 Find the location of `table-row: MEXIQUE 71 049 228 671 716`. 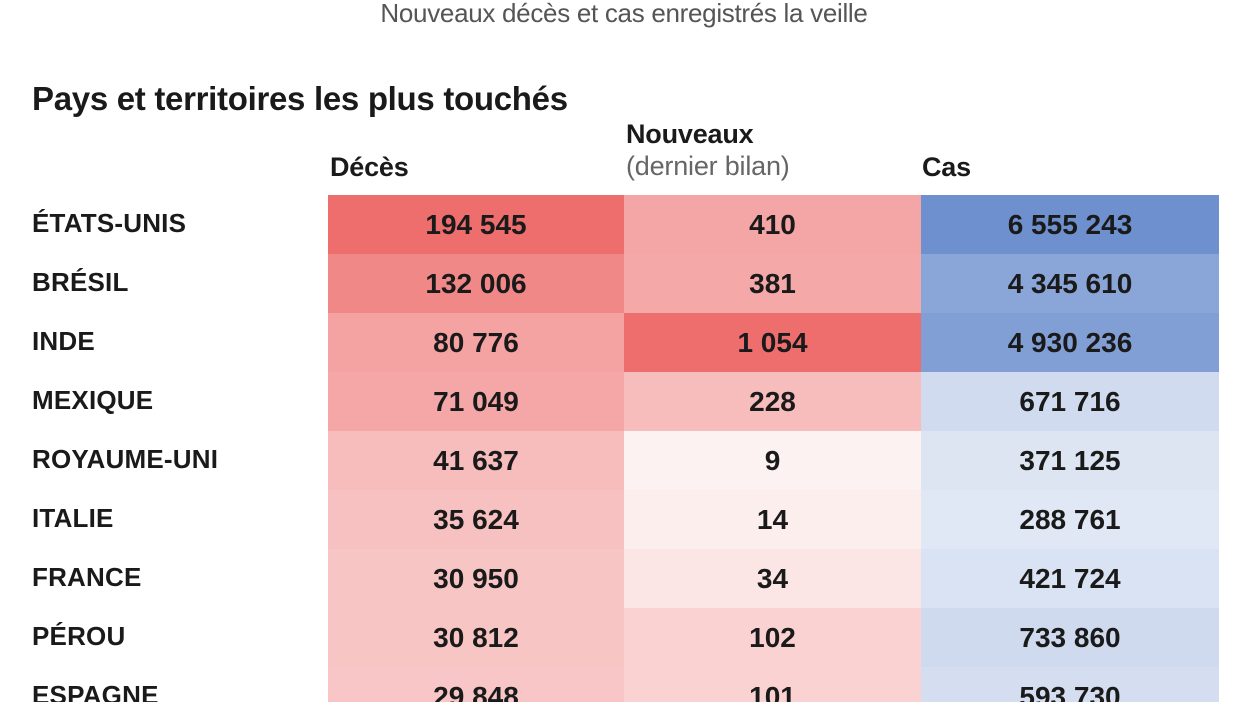

table-row: MEXIQUE 71 049 228 671 716 is located at coordinates (624, 401).